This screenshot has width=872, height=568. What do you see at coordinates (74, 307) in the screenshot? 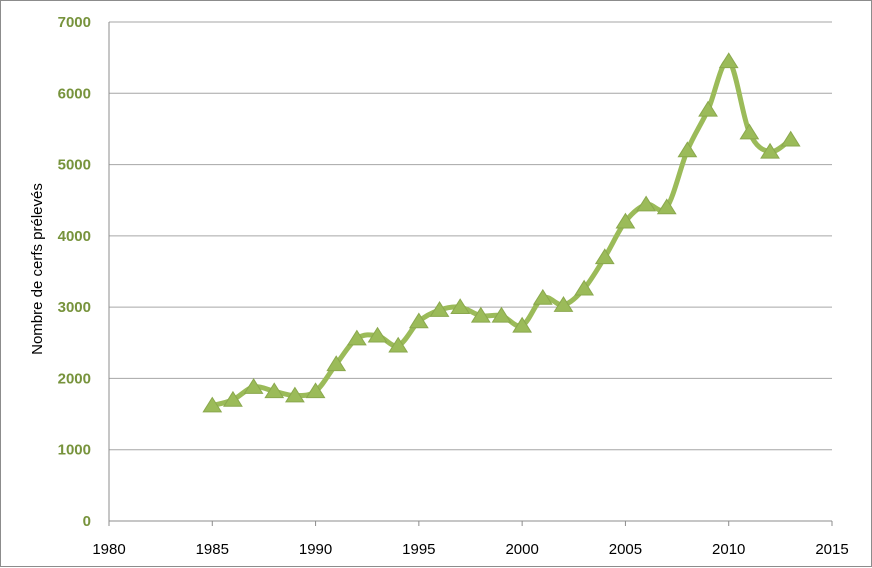
I see `y-tick-label: 3000` at bounding box center [74, 307].